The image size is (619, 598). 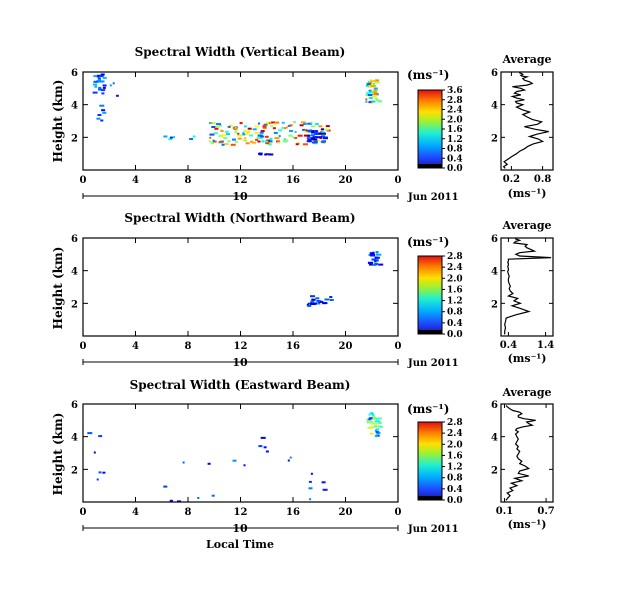 What do you see at coordinates (527, 524) in the screenshot?
I see `eastward-average-xlabel: (ms⁻¹)` at bounding box center [527, 524].